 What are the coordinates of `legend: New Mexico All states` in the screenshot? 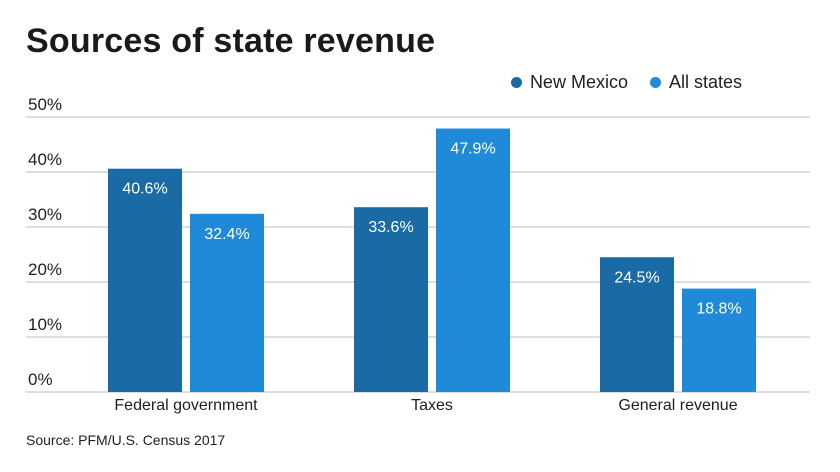 It's located at (626, 82).